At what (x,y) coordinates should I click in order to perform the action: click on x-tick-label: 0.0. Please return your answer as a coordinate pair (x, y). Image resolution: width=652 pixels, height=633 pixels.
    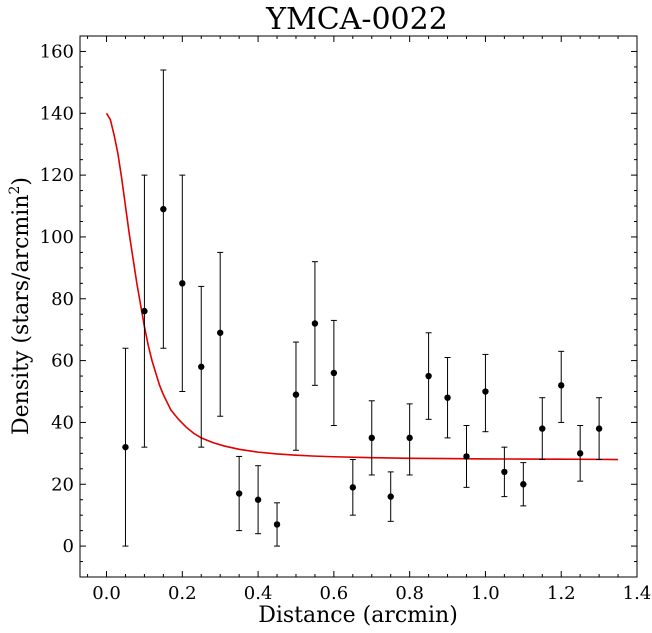
    Looking at the image, I should click on (106, 593).